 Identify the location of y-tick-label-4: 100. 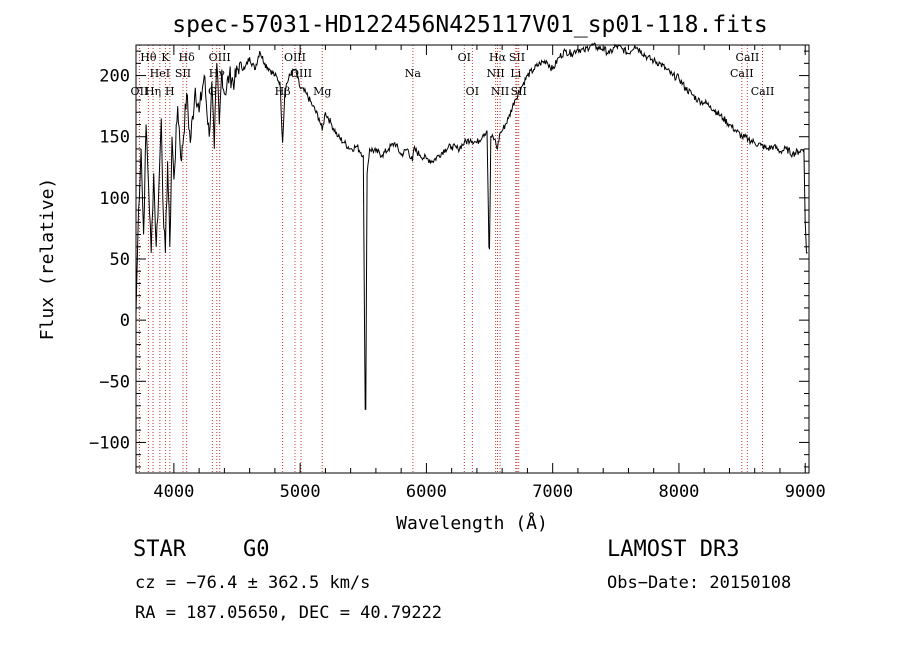
(114, 199).